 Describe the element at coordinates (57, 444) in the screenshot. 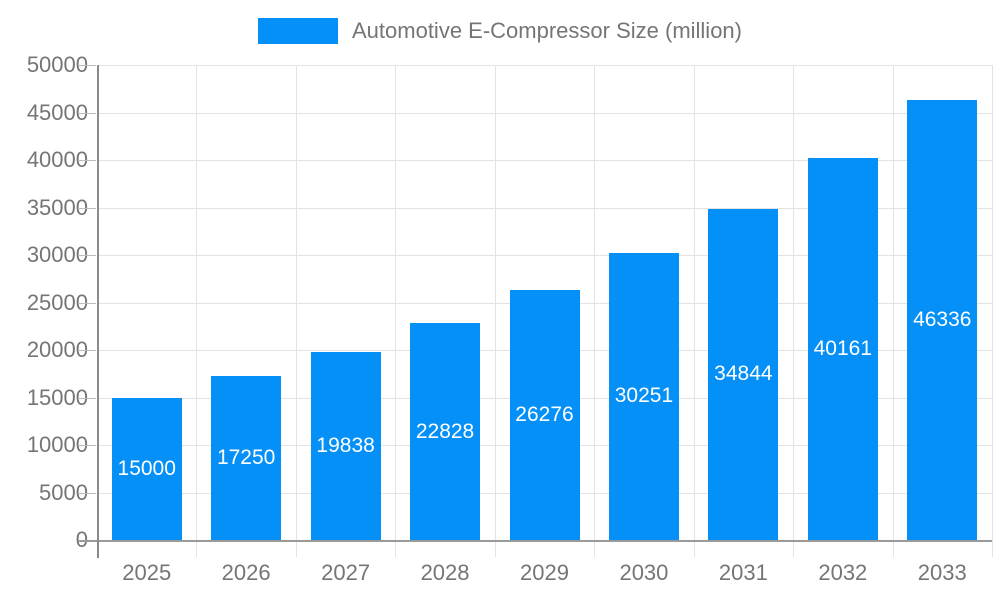

I see `y-axis-tick-label: 10000` at that location.